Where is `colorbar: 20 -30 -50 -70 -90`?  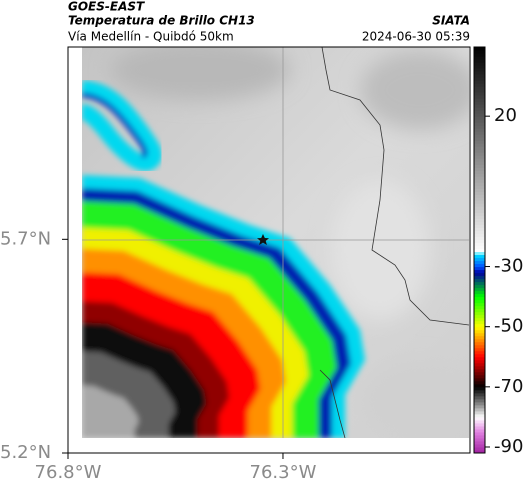
colorbar: 20 -30 -50 -70 -90 is located at coordinates (498, 251).